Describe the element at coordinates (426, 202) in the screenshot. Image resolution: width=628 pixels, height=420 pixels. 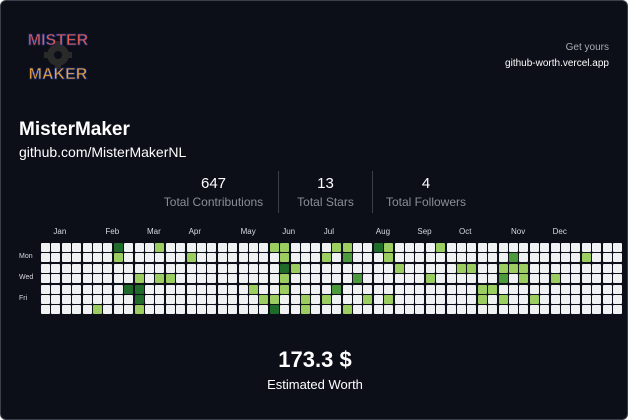
I see `stat-label: Total Followers` at that location.